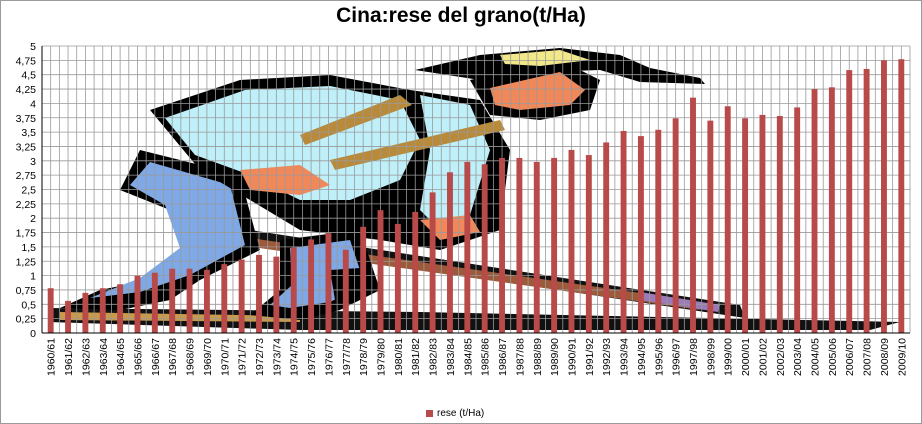 This screenshot has width=922, height=424. I want to click on x-tick-label: 1987/88, so click(520, 357).